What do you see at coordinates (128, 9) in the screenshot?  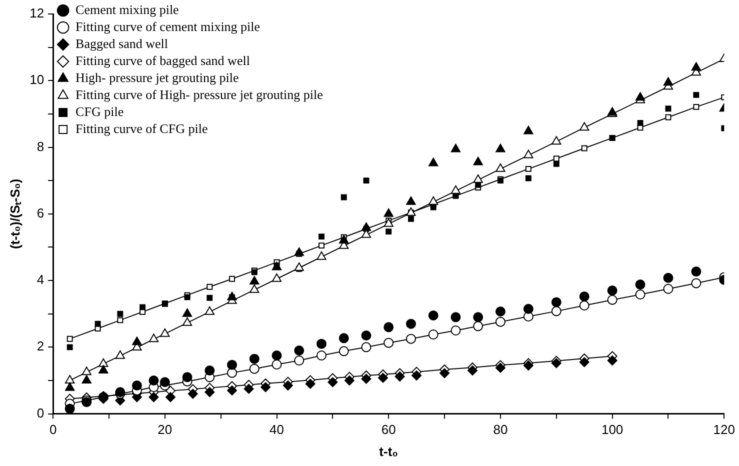 I see `legend-label: Cement mixing pile` at bounding box center [128, 9].